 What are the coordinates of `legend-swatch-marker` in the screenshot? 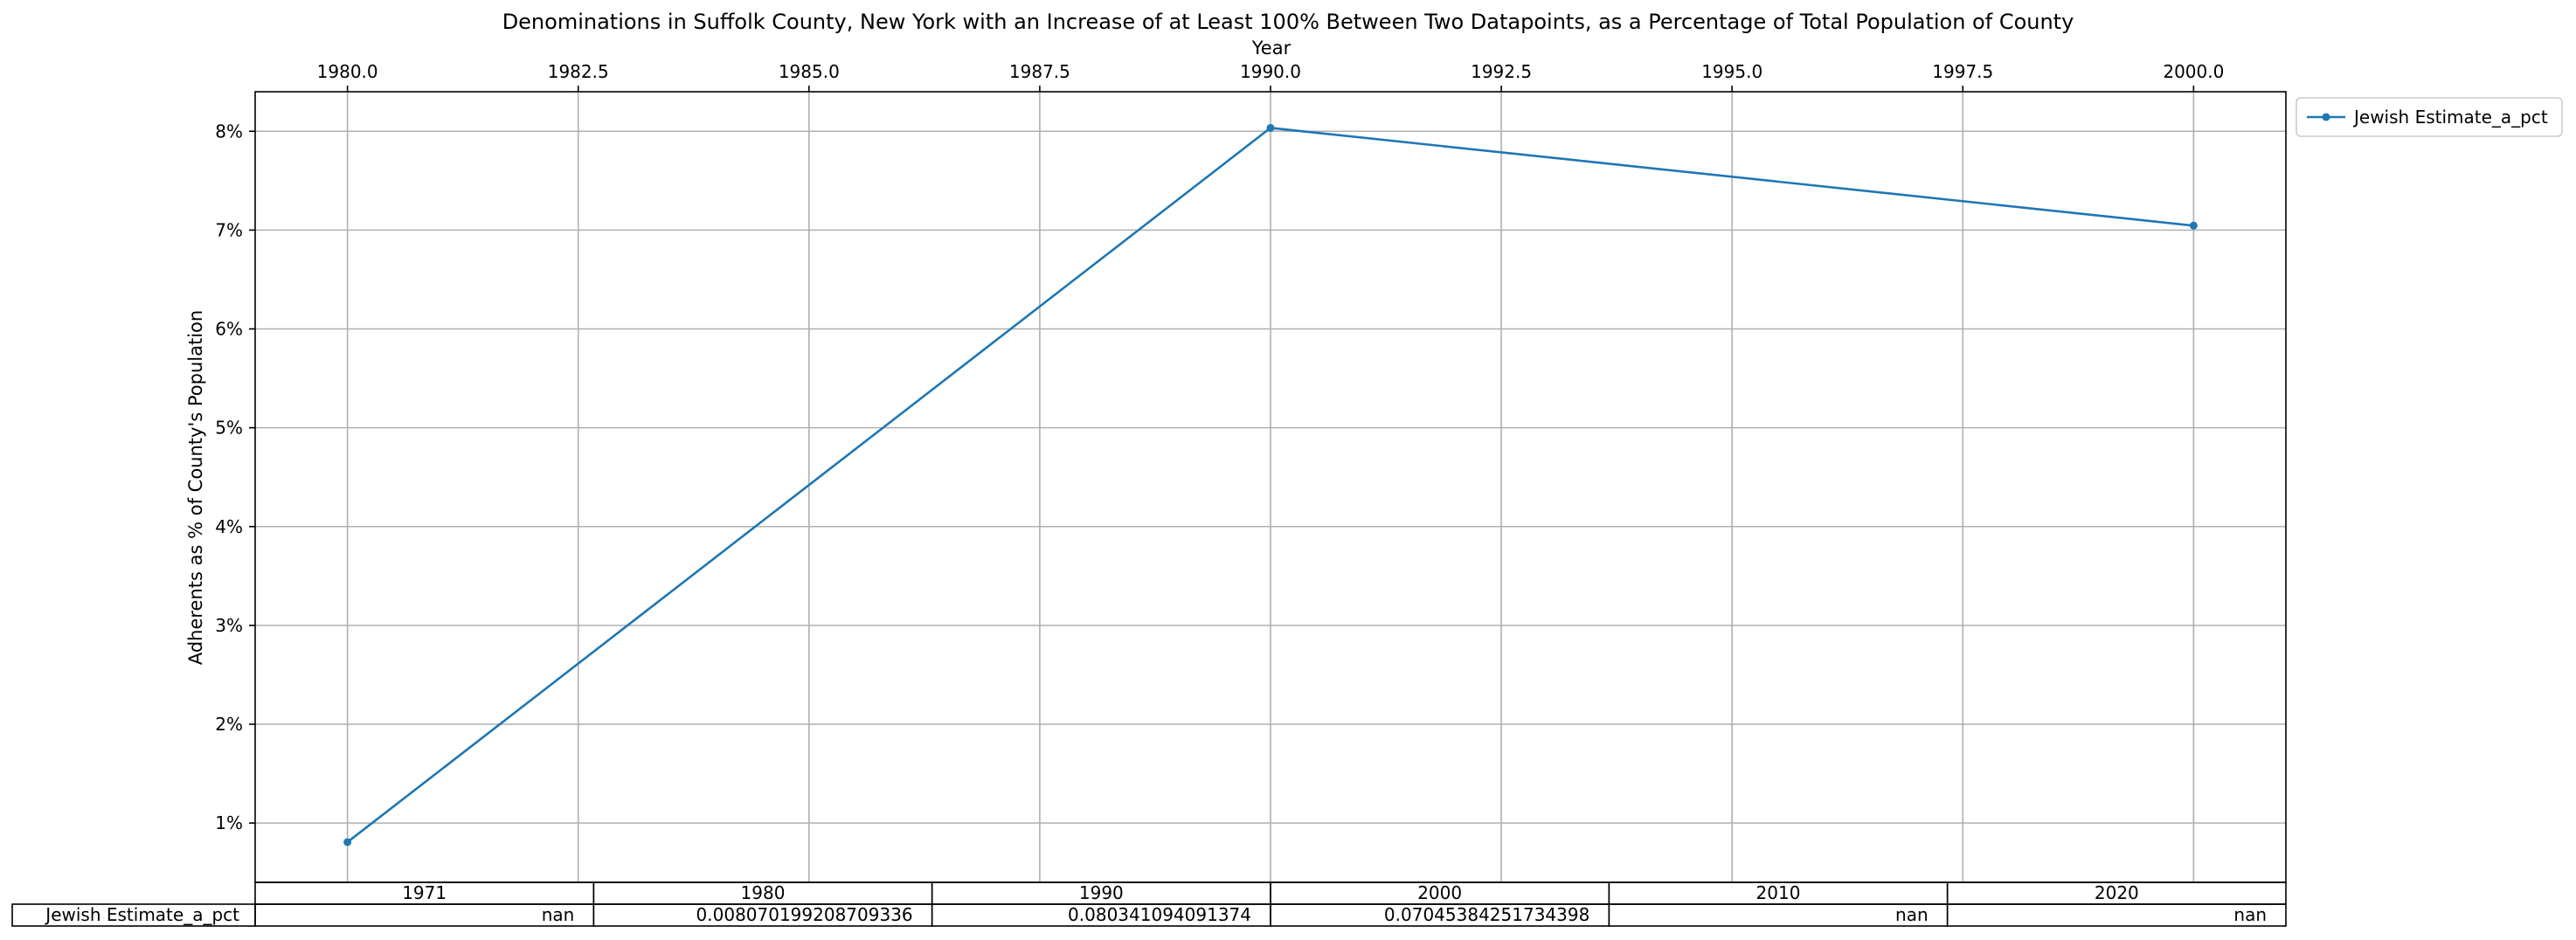 It's located at (2326, 117).